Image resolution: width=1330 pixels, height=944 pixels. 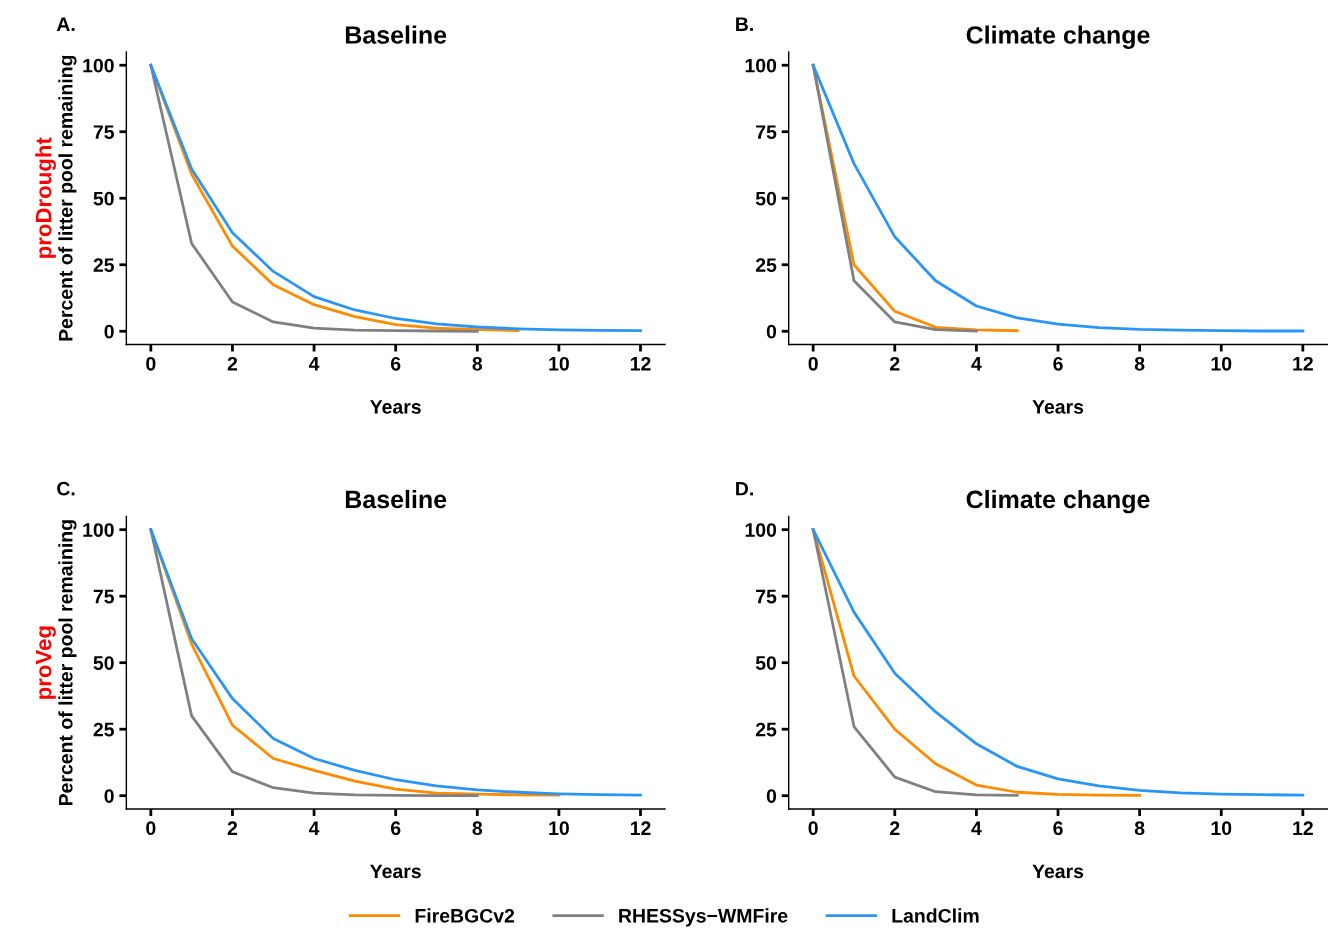 I want to click on text: proVeg, so click(x=45, y=662).